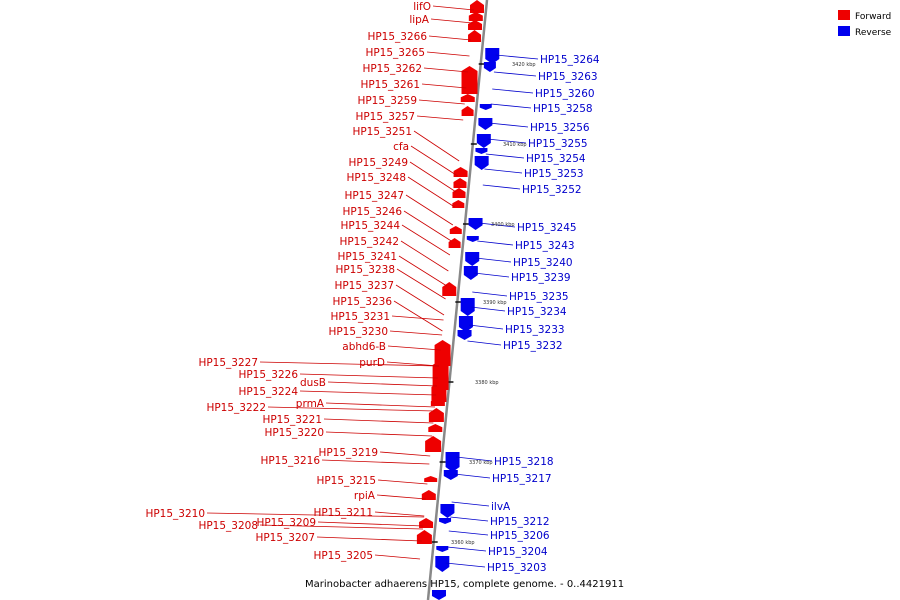  I want to click on gene-label-forward: HP15_3231, so click(360, 317).